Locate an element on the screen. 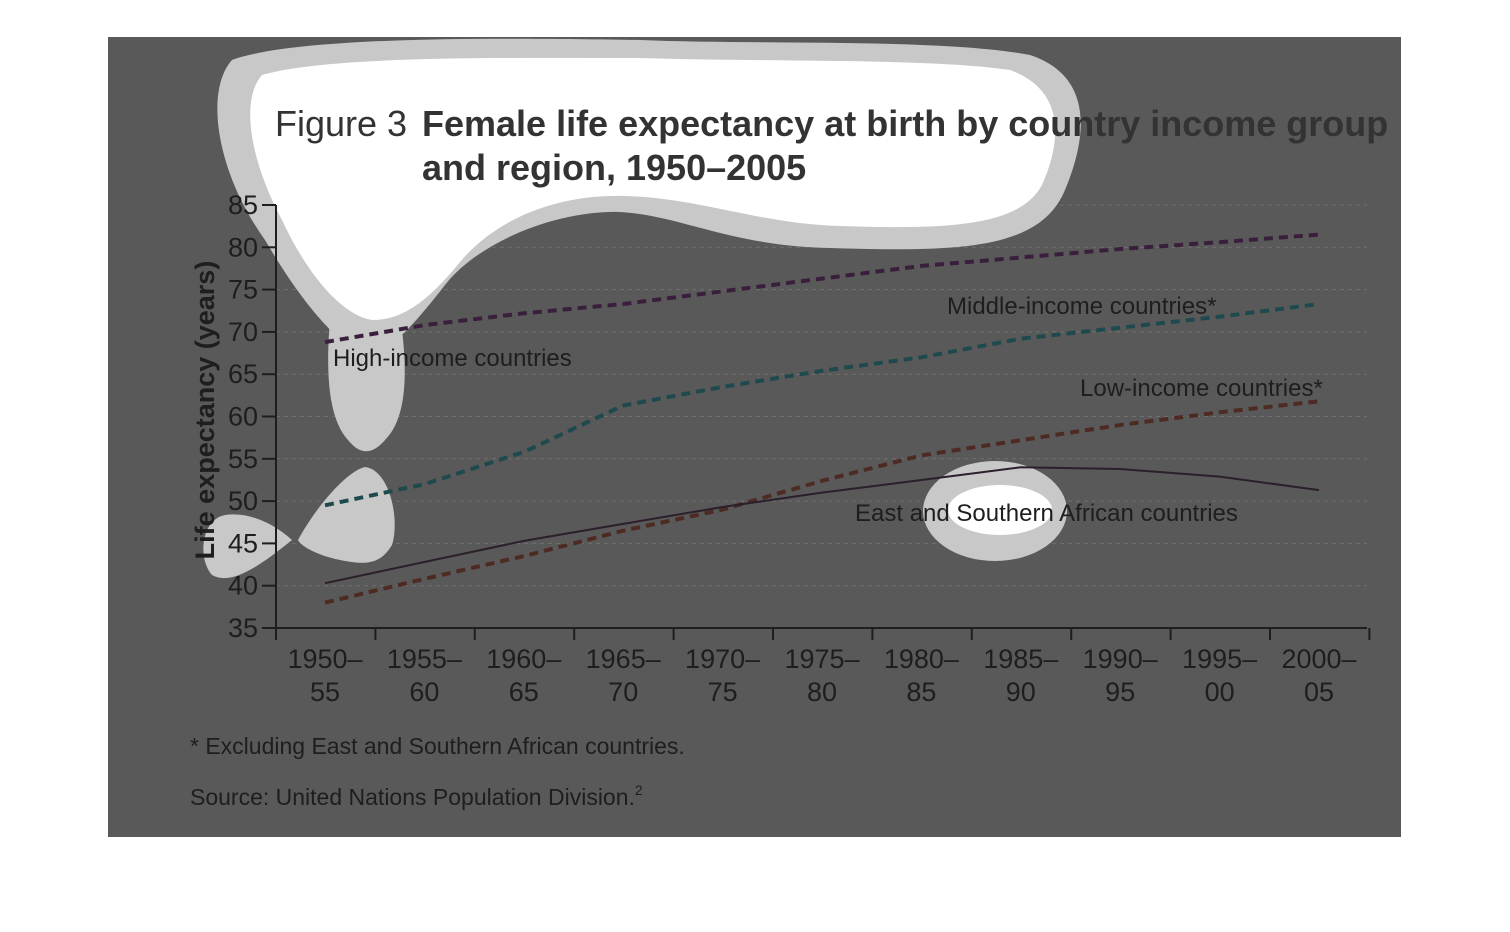  x-tick-label: 1990– is located at coordinates (1120, 659).